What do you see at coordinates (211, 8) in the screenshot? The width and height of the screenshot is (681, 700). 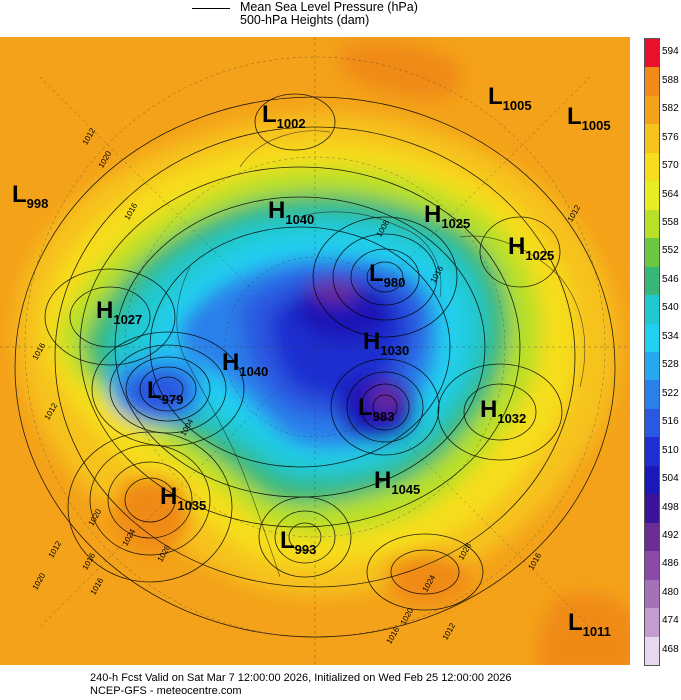 I see `isobar-line-sample` at bounding box center [211, 8].